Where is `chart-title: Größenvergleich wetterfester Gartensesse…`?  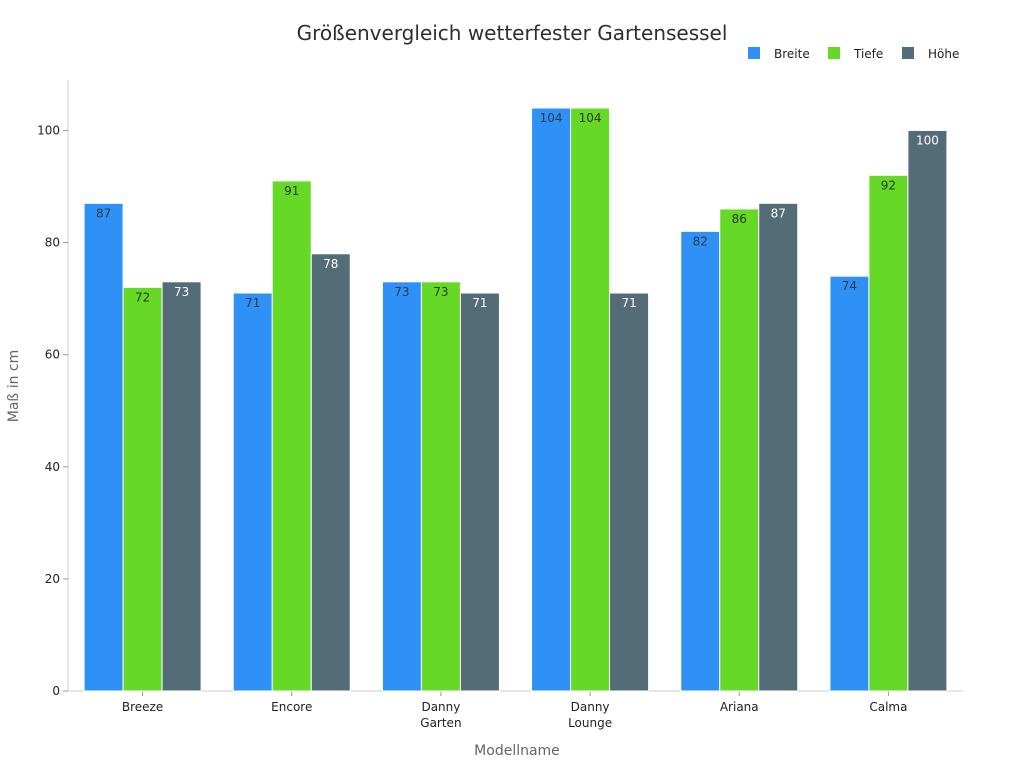
chart-title: Größenvergleich wetterfester Gartensesse… is located at coordinates (512, 33).